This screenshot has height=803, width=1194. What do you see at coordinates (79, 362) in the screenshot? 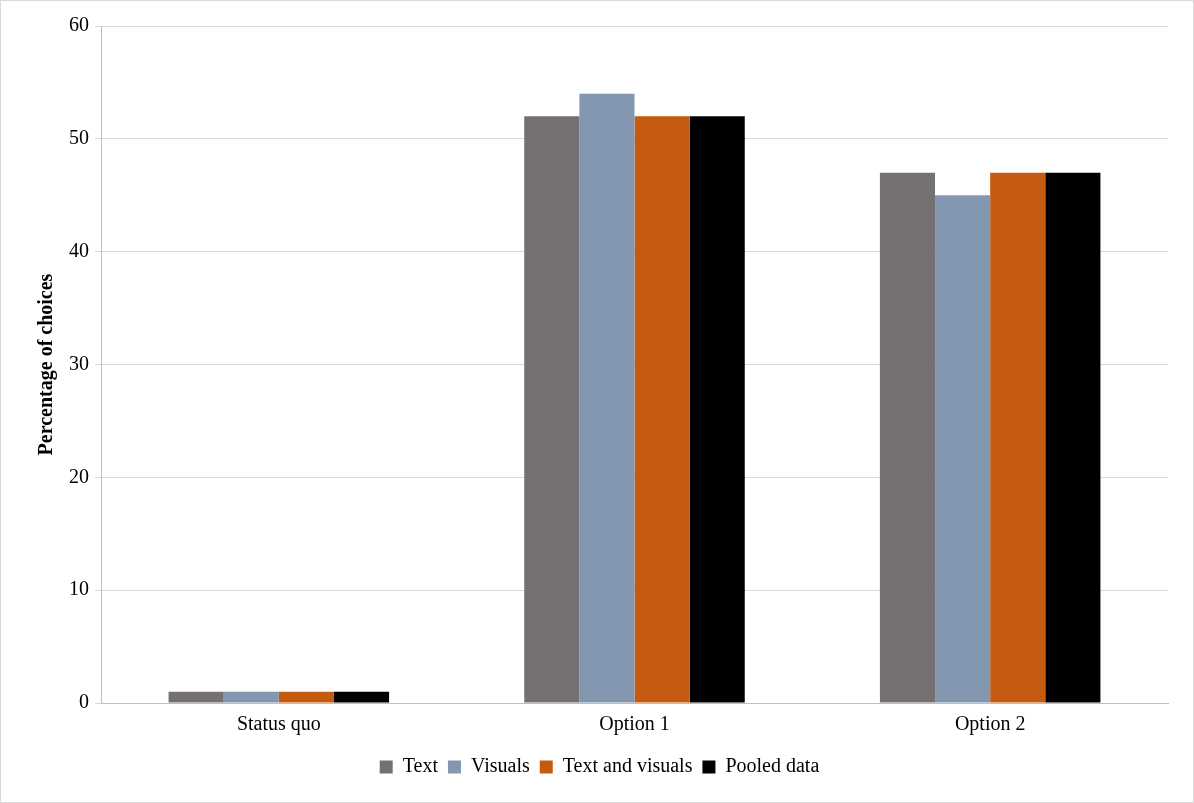
I see `y-tick-label: 30` at bounding box center [79, 362].